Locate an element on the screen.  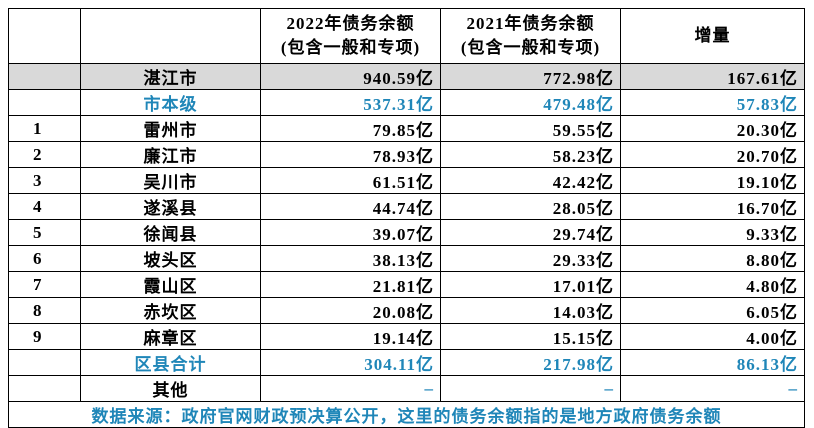
value-cell: 6.05亿 is located at coordinates (712, 310).